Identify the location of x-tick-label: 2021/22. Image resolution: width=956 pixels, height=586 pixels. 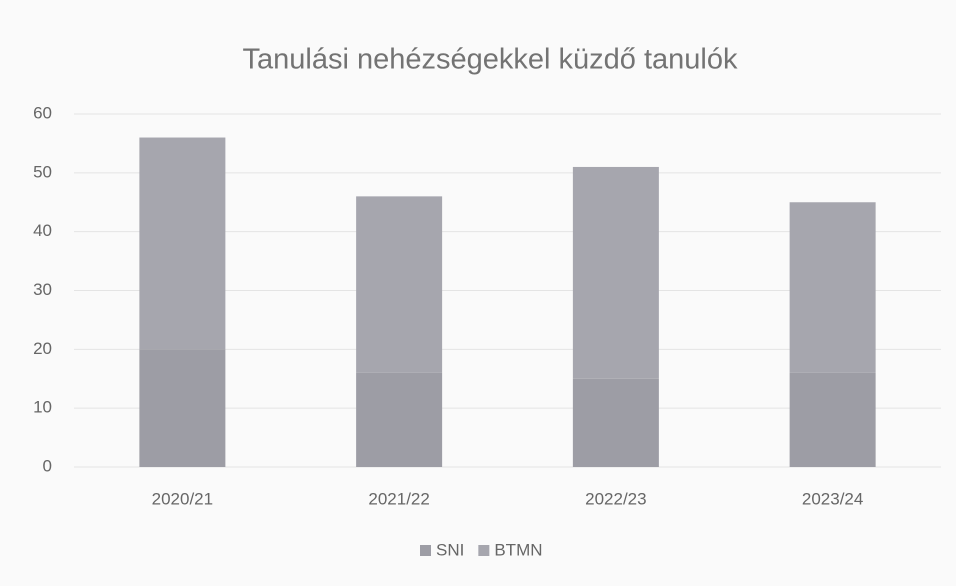
(398, 498).